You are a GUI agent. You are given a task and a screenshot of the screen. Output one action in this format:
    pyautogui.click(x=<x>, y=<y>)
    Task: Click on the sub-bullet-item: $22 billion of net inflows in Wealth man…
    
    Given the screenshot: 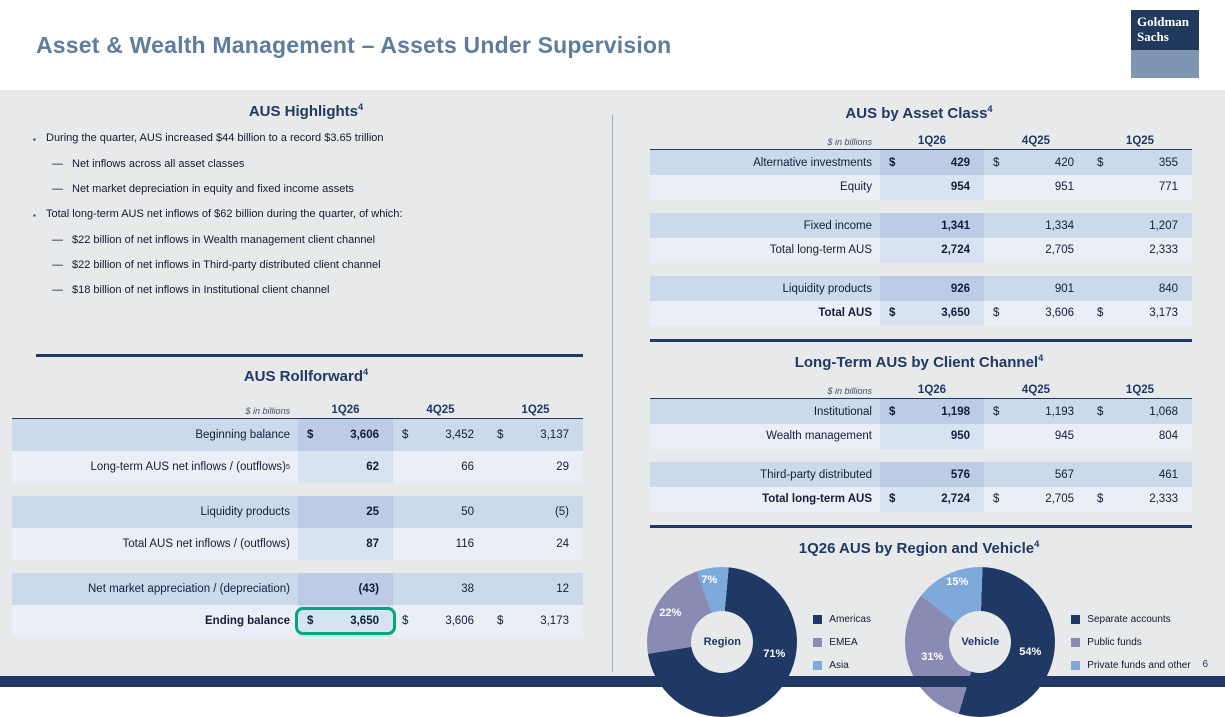 What is the action you would take?
    pyautogui.click(x=304, y=240)
    